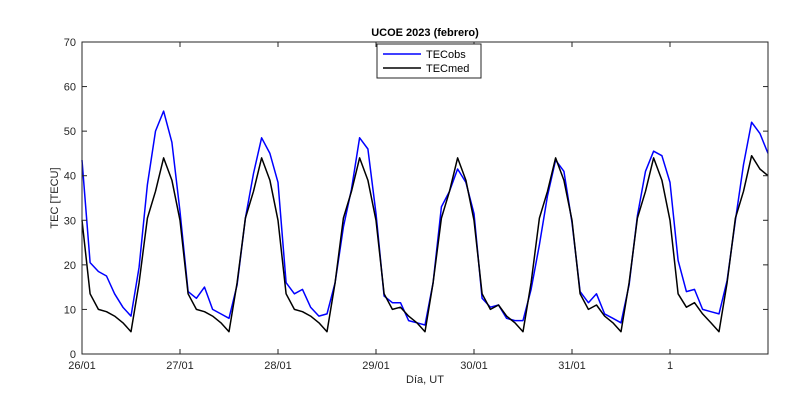 Image resolution: width=809 pixels, height=404 pixels. I want to click on x-axis-label: Día, UT, so click(425, 380).